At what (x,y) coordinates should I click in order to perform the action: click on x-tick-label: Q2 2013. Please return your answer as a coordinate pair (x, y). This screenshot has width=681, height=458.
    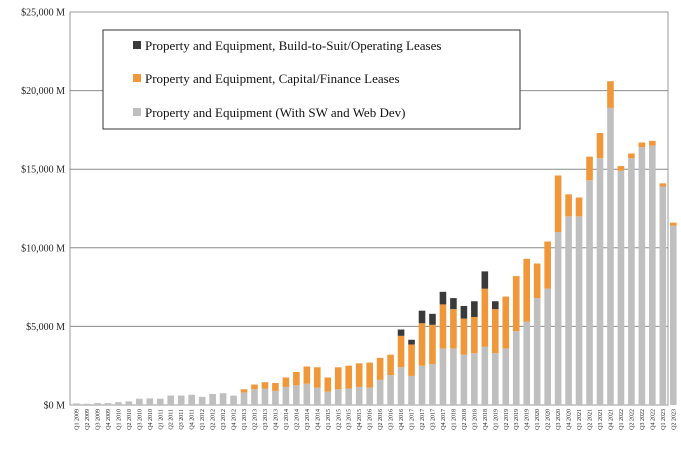
    Looking at the image, I should click on (255, 419).